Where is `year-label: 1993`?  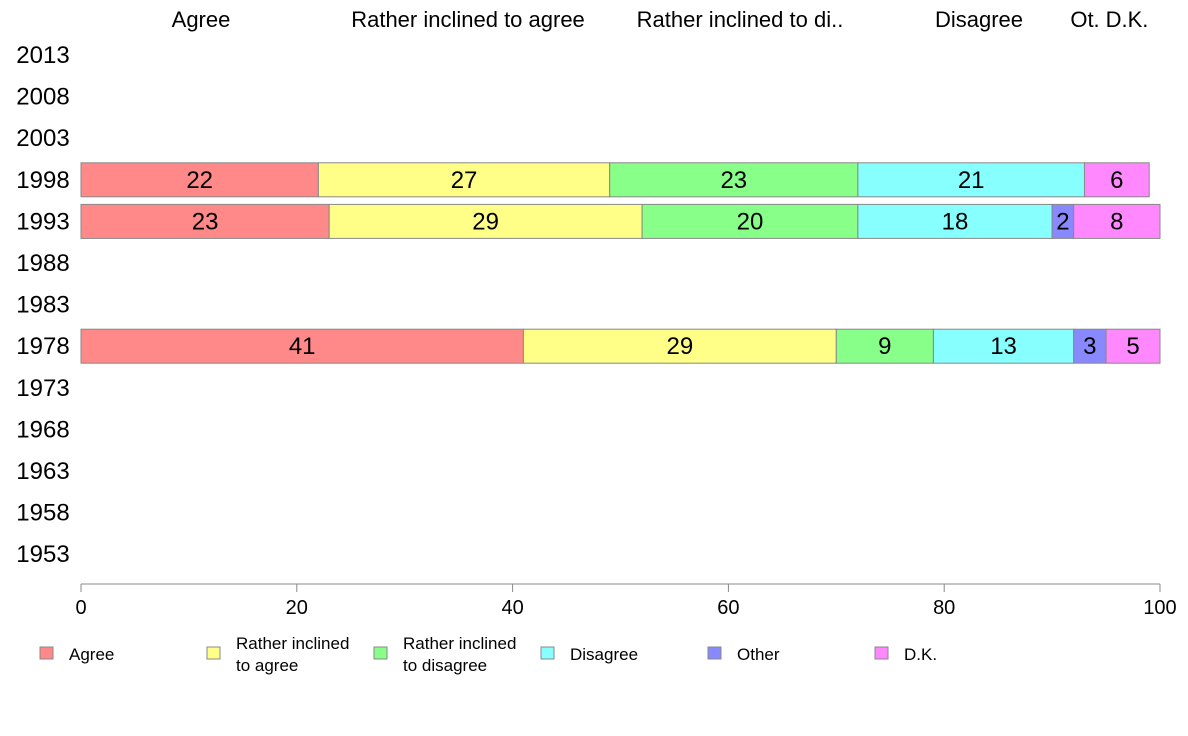 year-label: 1993 is located at coordinates (42, 221).